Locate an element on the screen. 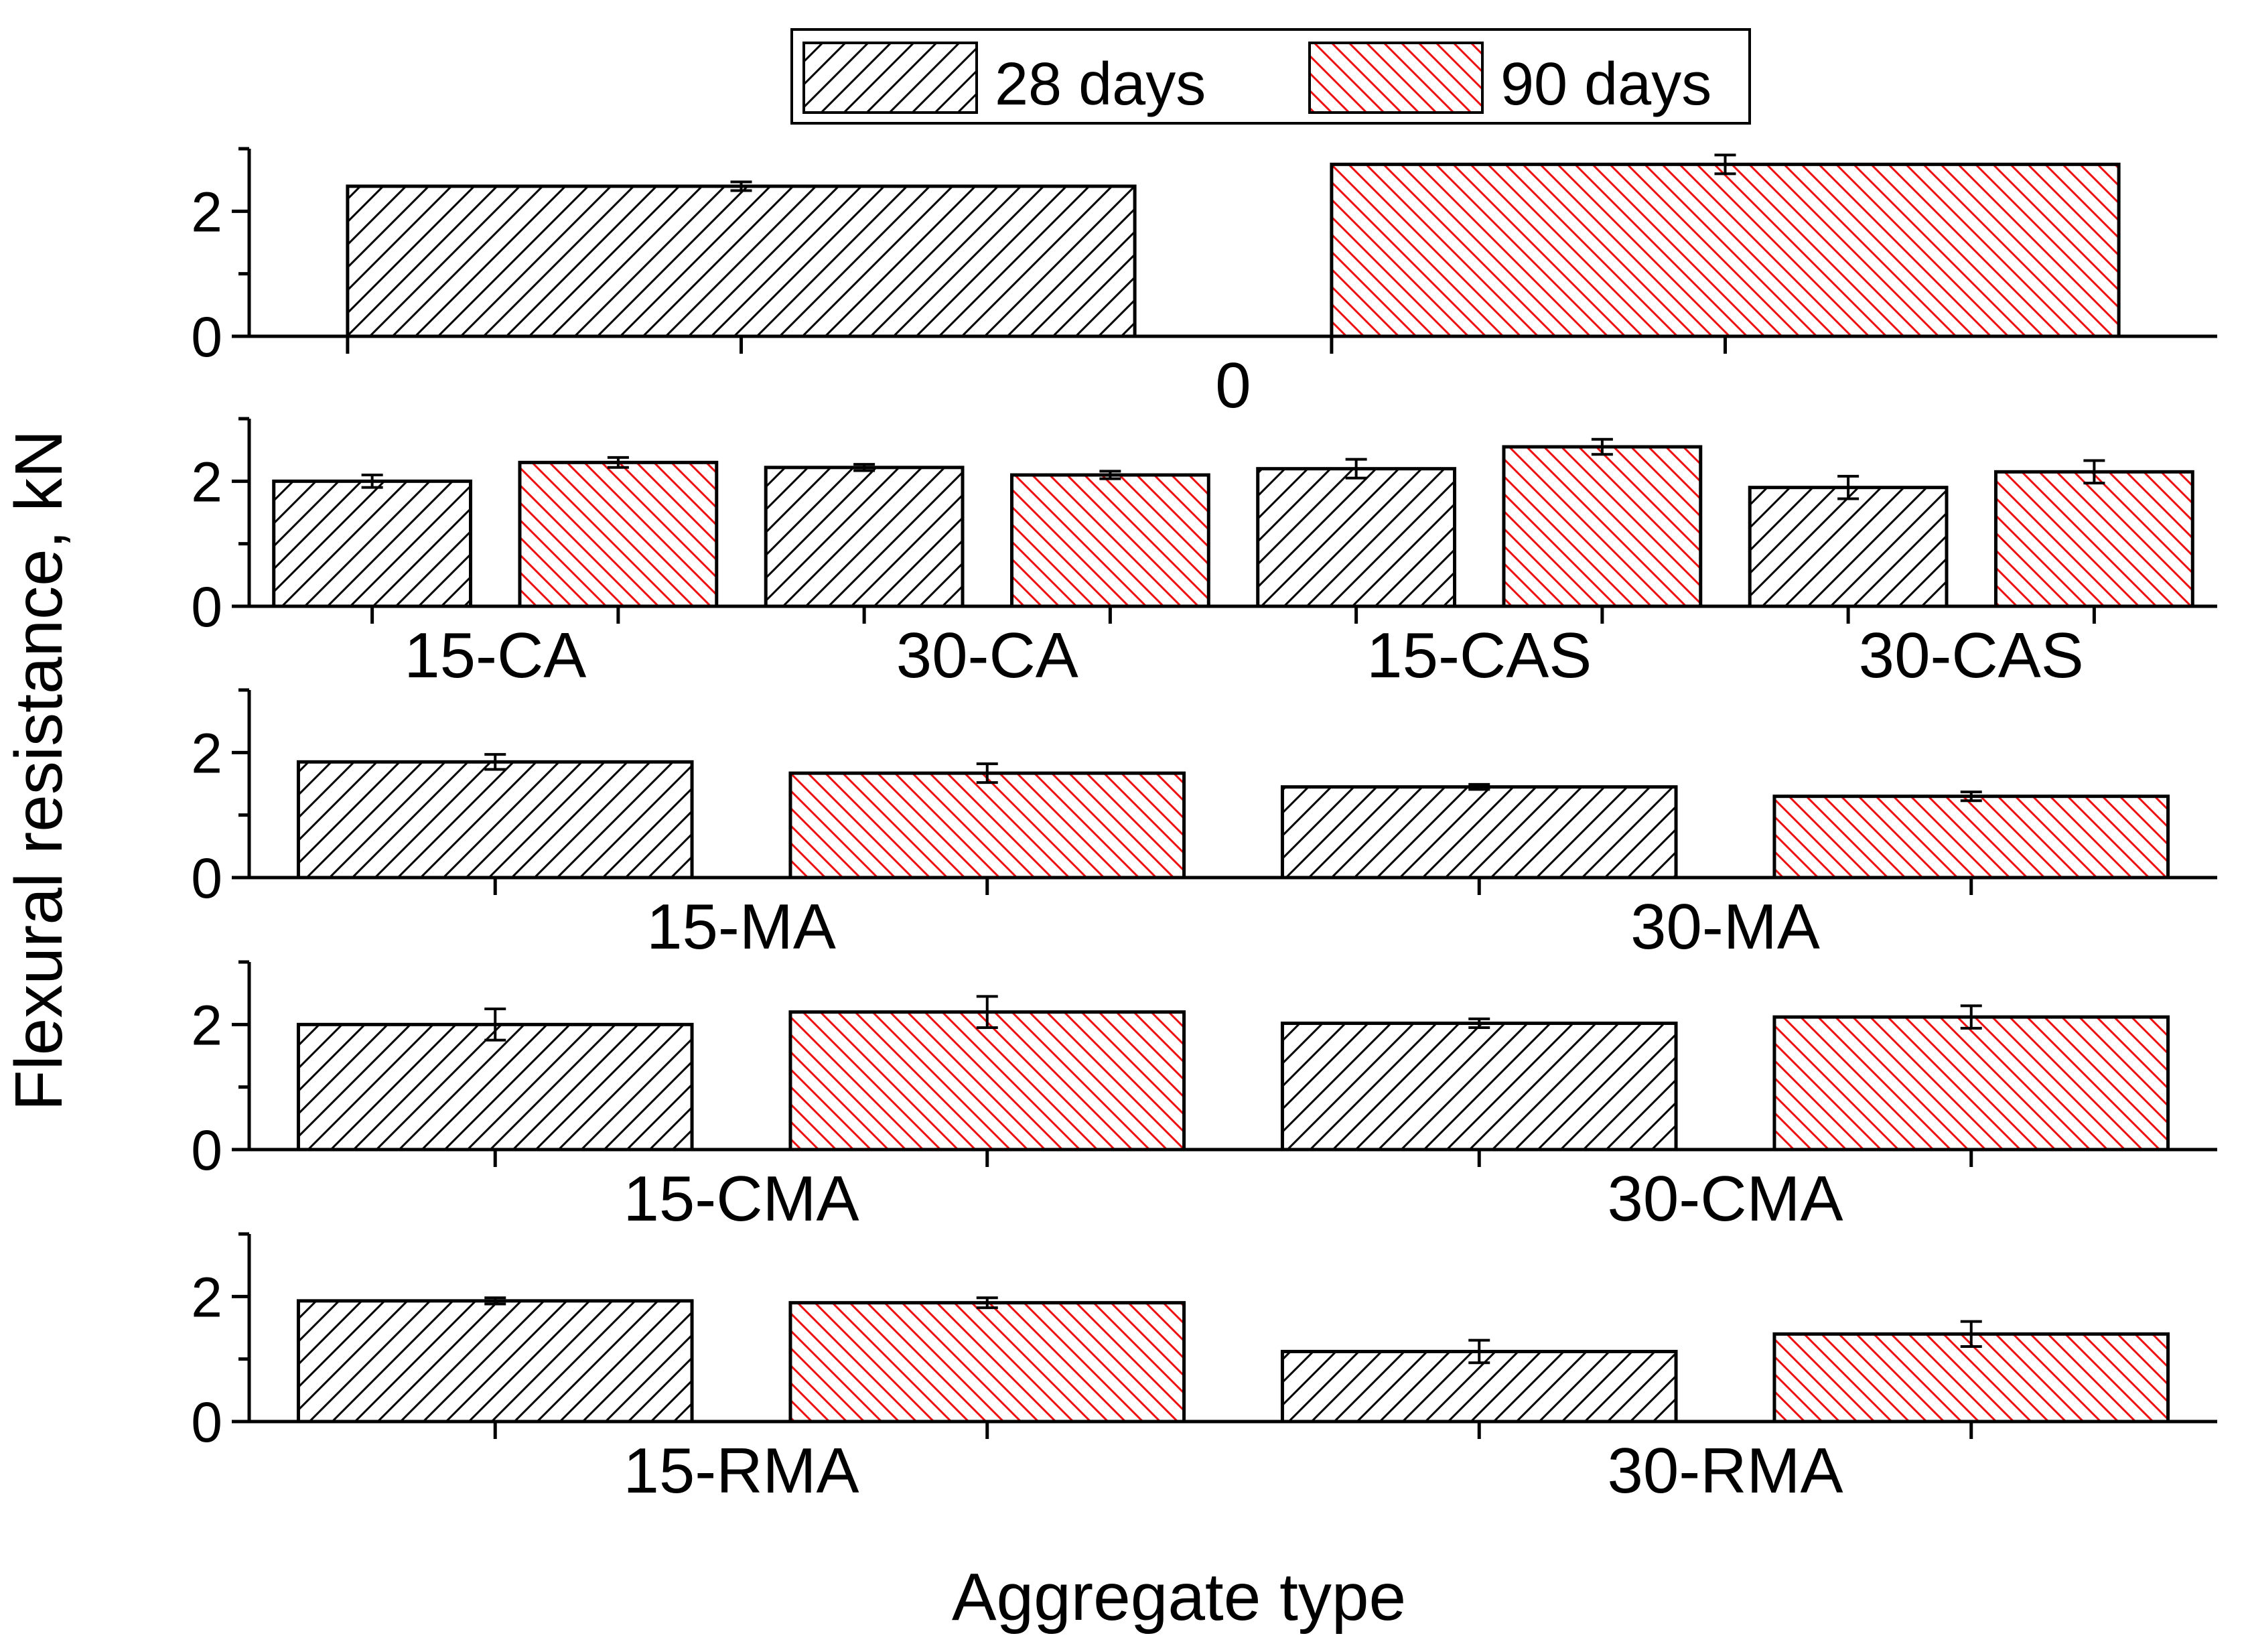  category-label-15-ma: 15-MA is located at coordinates (741, 927).